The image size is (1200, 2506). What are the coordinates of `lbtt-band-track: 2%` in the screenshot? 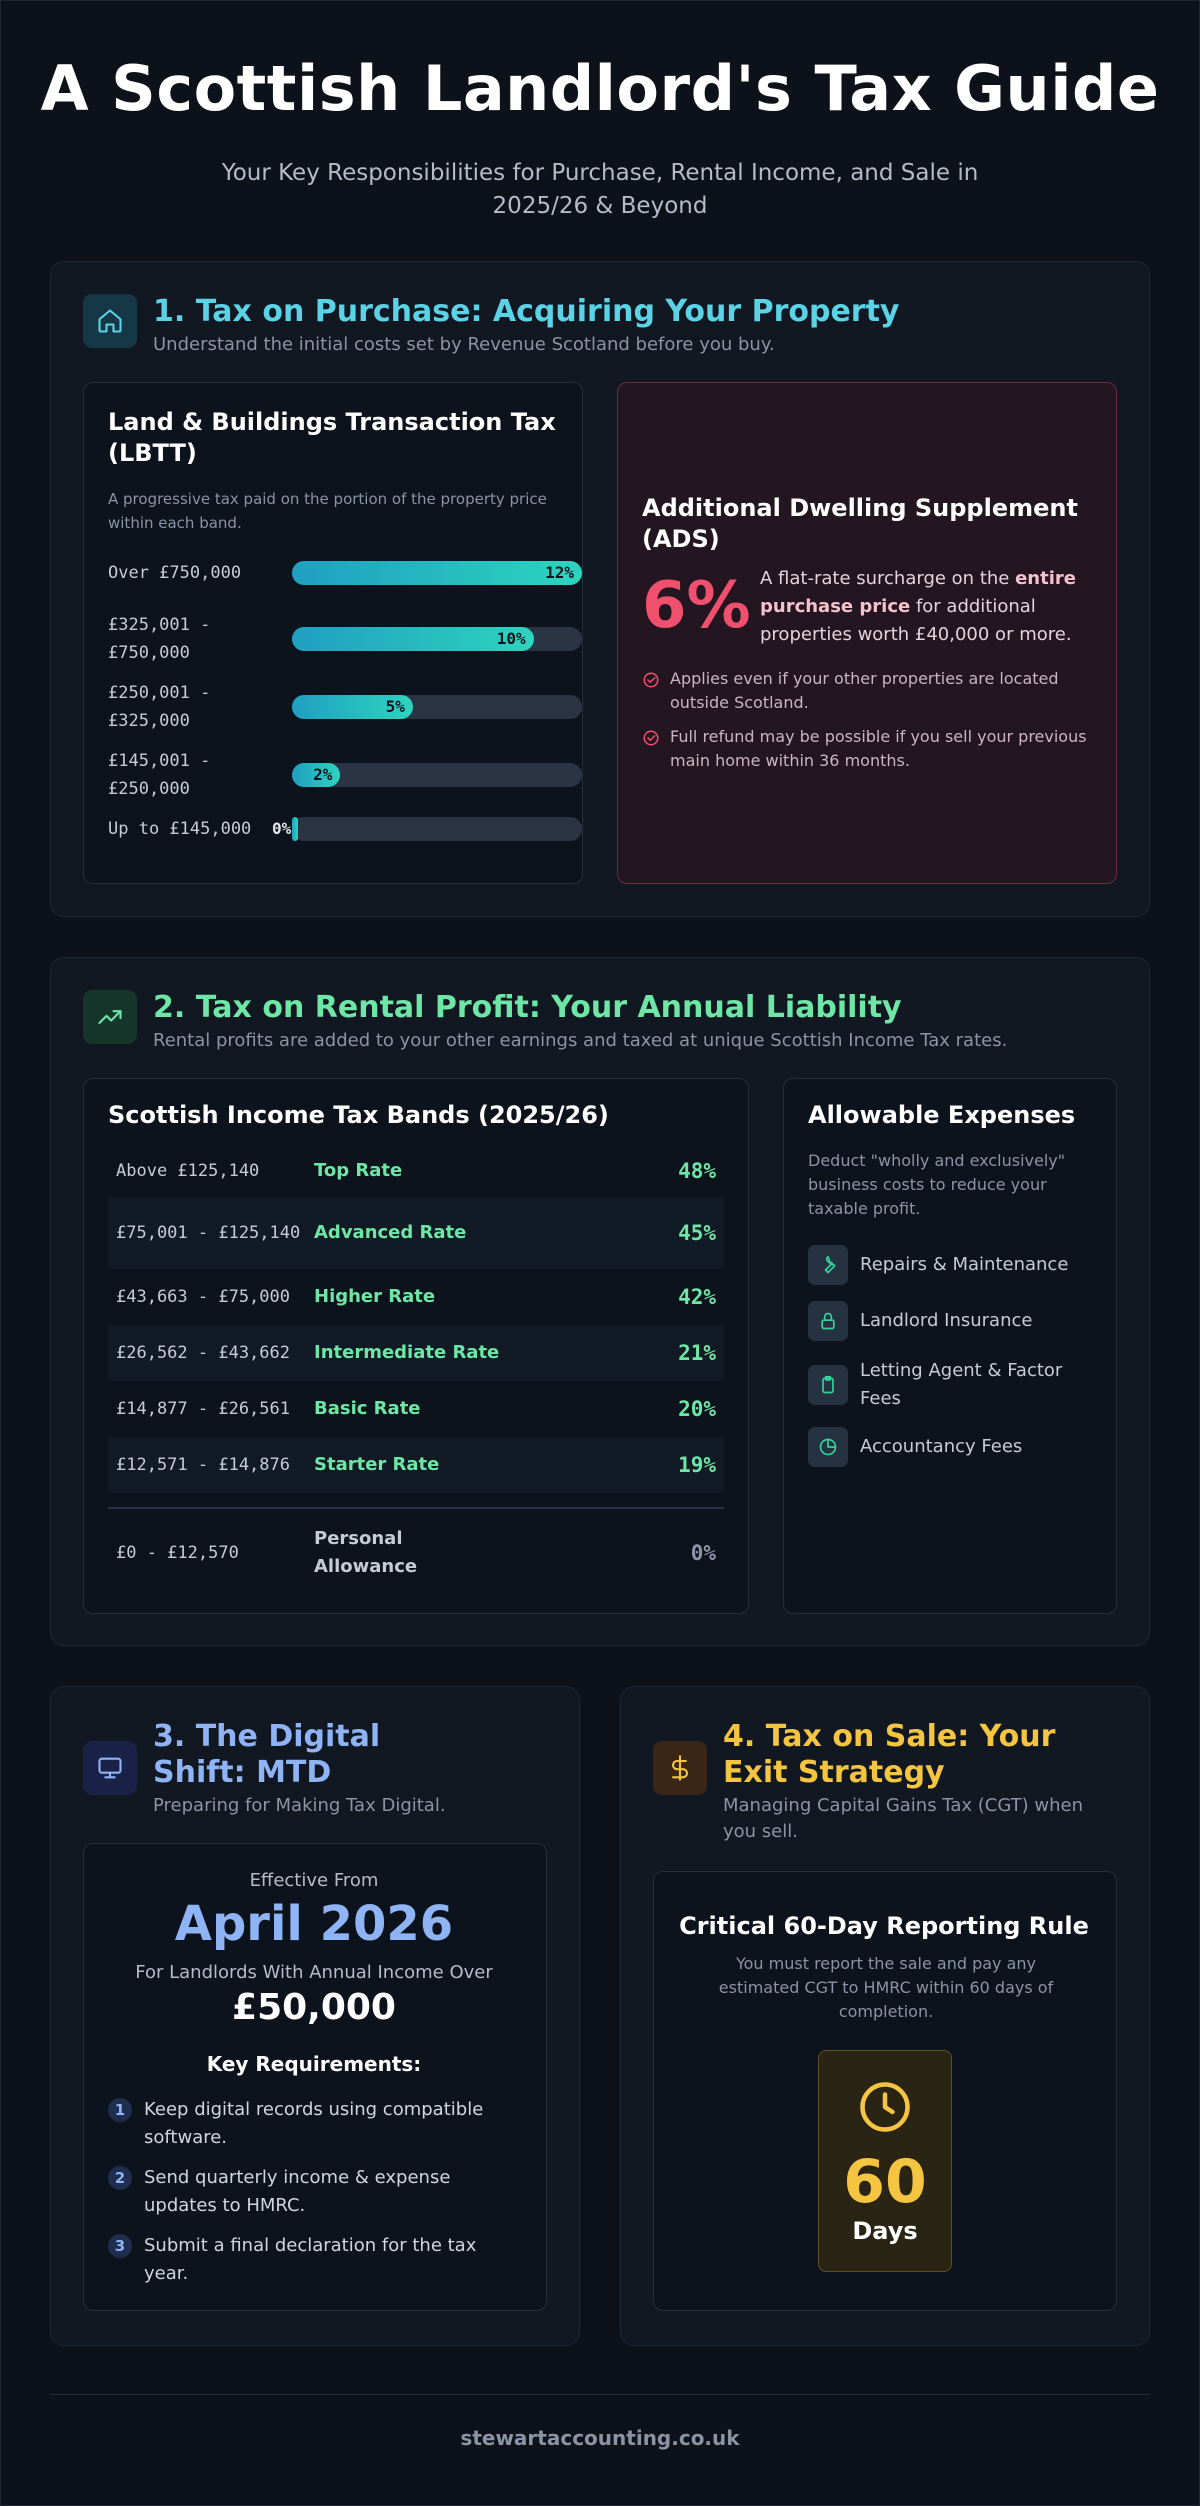 It's located at (437, 775).